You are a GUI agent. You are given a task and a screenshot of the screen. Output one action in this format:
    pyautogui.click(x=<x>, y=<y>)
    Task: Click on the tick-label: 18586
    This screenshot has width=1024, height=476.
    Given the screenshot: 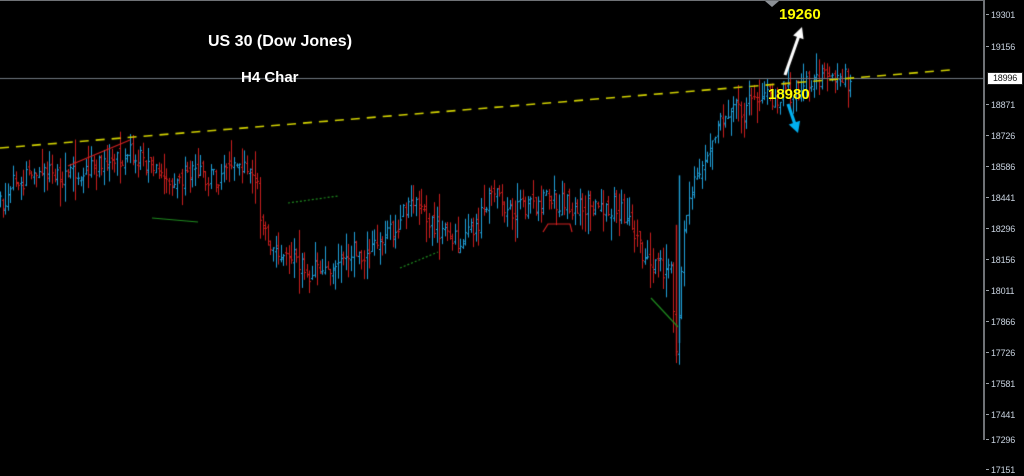 What is the action you would take?
    pyautogui.click(x=1003, y=167)
    